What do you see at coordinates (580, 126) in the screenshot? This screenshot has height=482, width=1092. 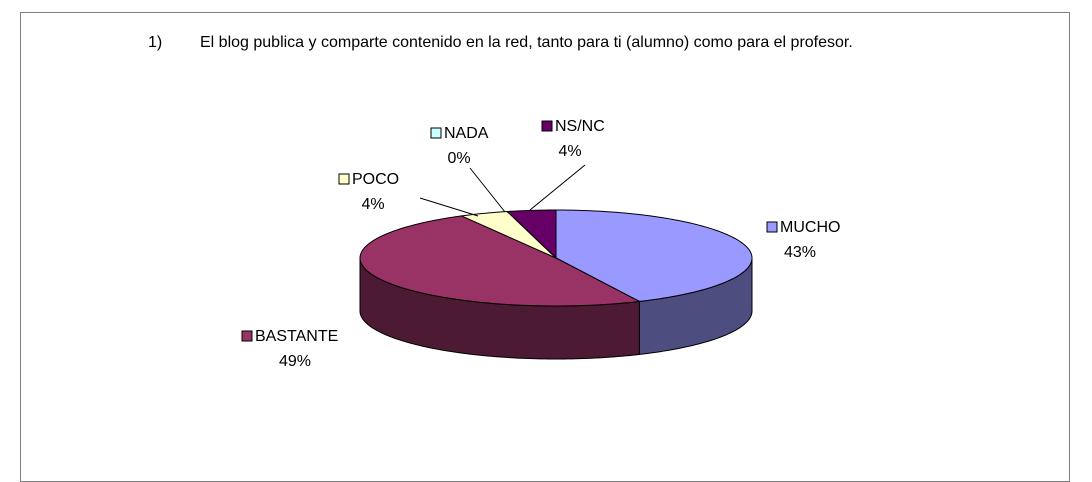 I see `slice-label-name: NS/NC` at bounding box center [580, 126].